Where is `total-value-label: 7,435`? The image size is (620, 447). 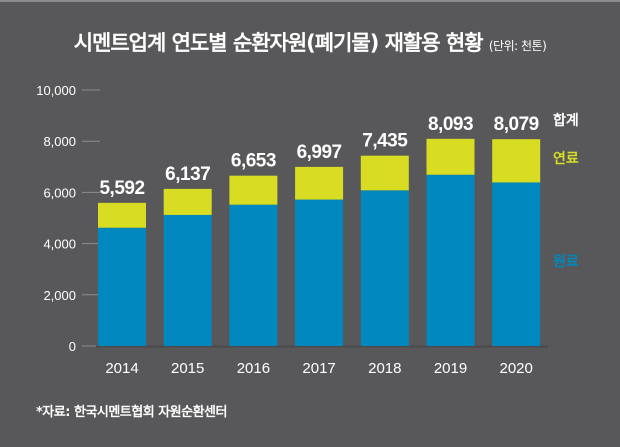 total-value-label: 7,435 is located at coordinates (385, 141).